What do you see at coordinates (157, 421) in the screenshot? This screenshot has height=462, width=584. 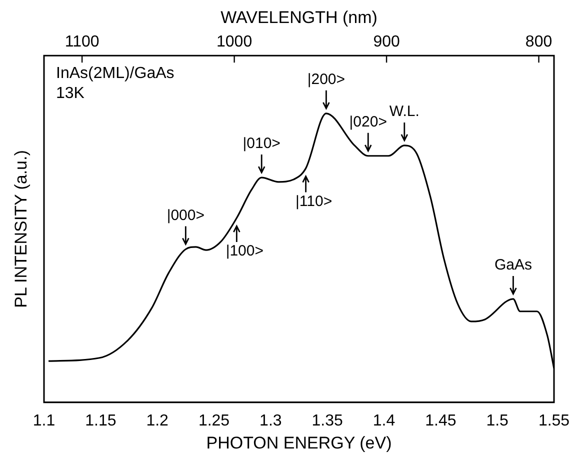 I see `x-tick-label: 1.2` at bounding box center [157, 421].